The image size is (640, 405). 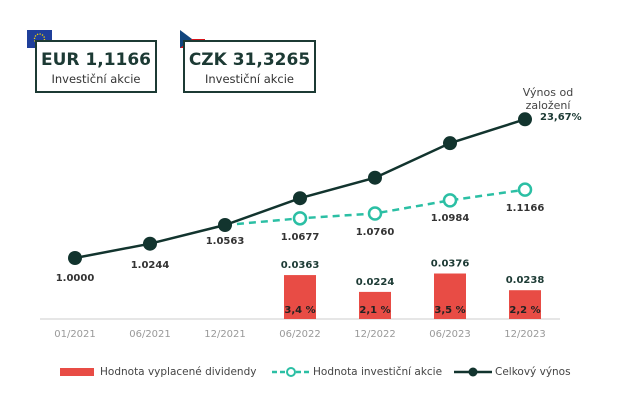 I want to click on point-value-label: 1.0984, so click(x=450, y=218).